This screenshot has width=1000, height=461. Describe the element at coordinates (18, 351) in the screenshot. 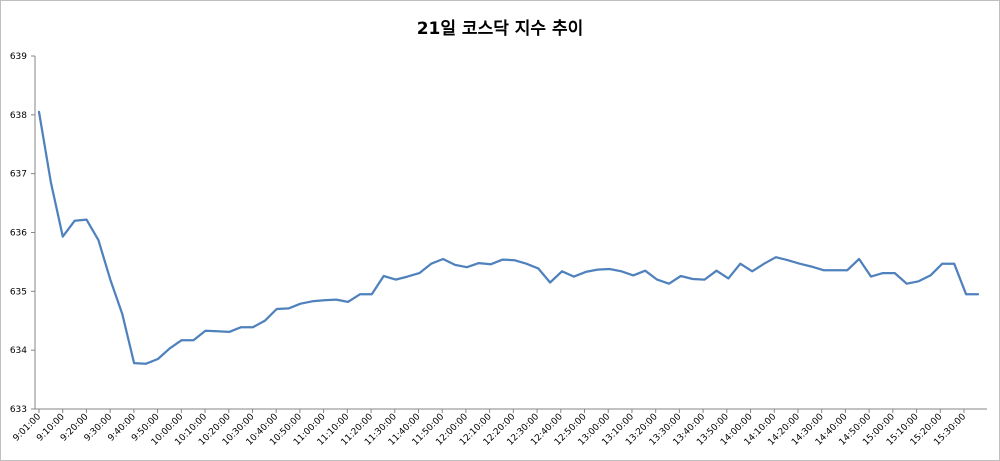

I see `y-tick-label: 634` at that location.